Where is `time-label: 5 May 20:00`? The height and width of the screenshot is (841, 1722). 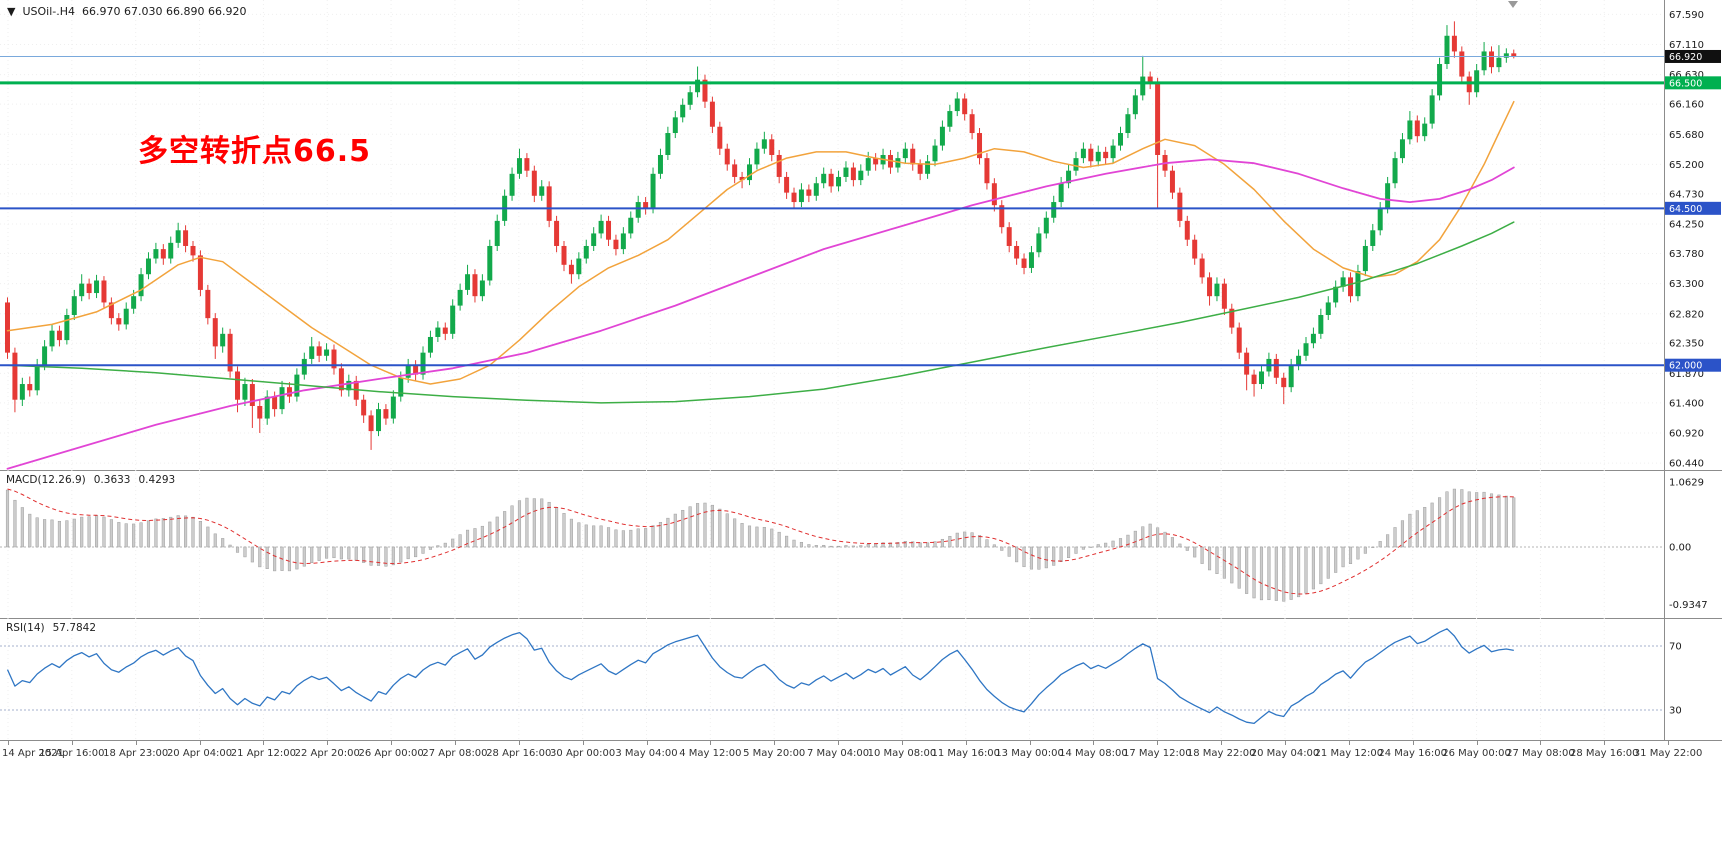
time-label: 5 May 20:00 is located at coordinates (774, 753).